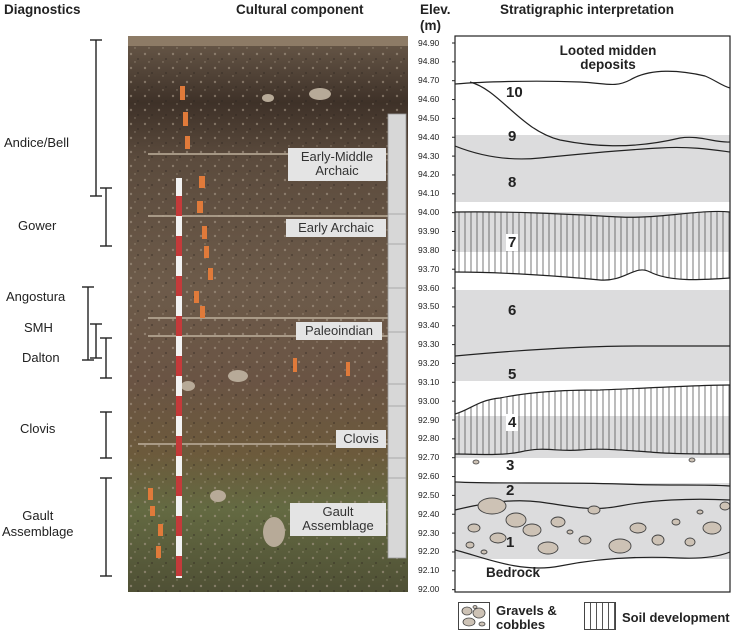 Image resolution: width=735 pixels, height=634 pixels. What do you see at coordinates (429, 551) in the screenshot?
I see `elevation-tick-label: 92.20` at bounding box center [429, 551].